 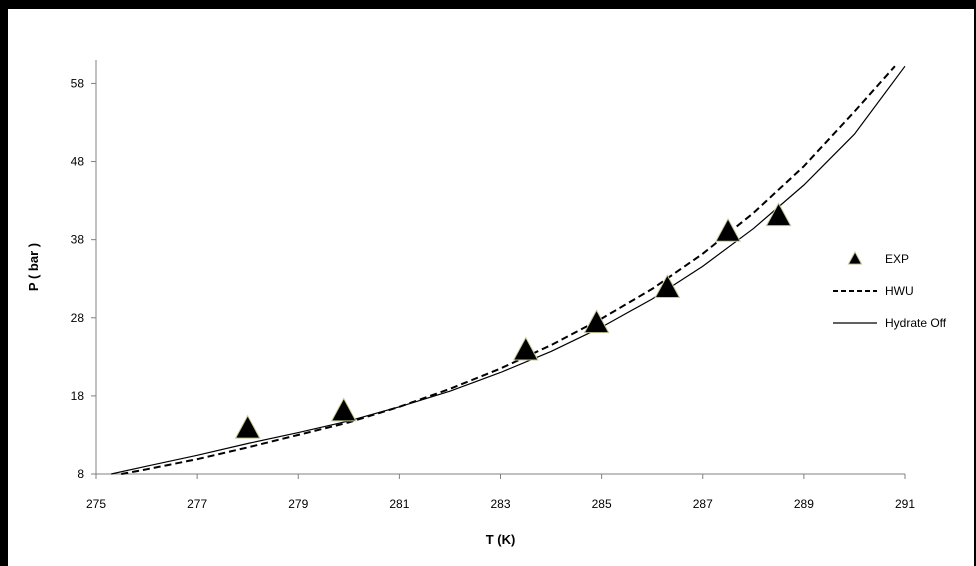 I want to click on legend: EXP HWU Hydrate Off, so click(x=890, y=290).